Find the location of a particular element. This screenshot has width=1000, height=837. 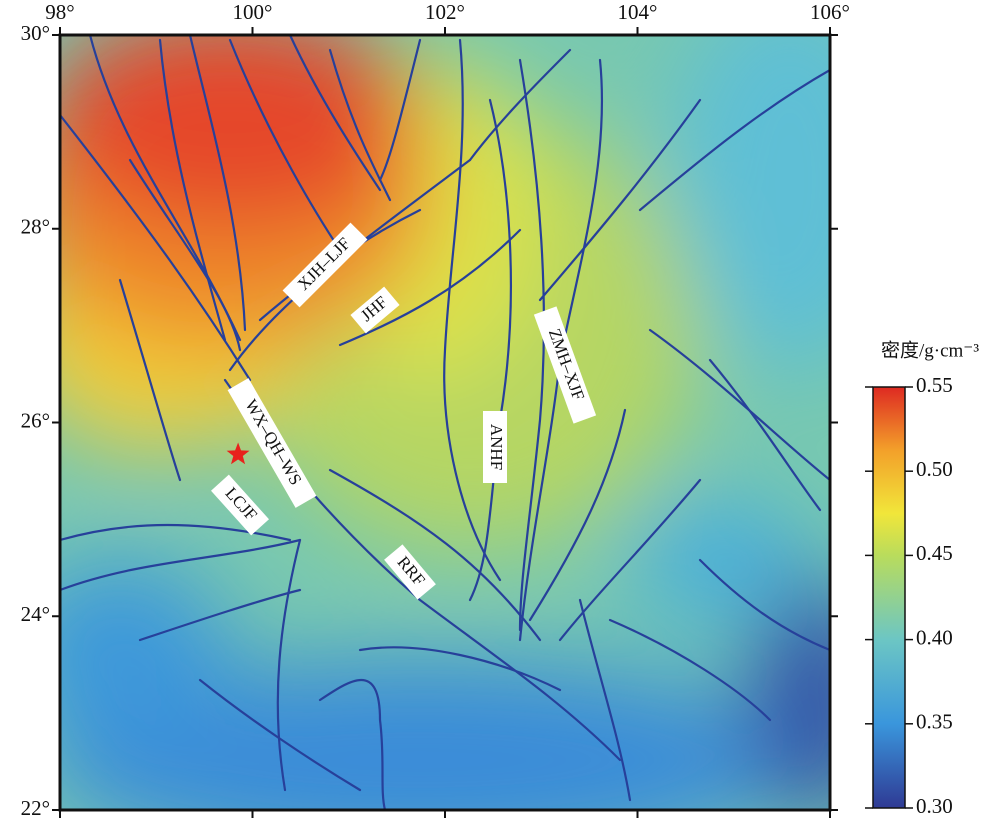

lat-tick-label: 24° is located at coordinates (35, 614).